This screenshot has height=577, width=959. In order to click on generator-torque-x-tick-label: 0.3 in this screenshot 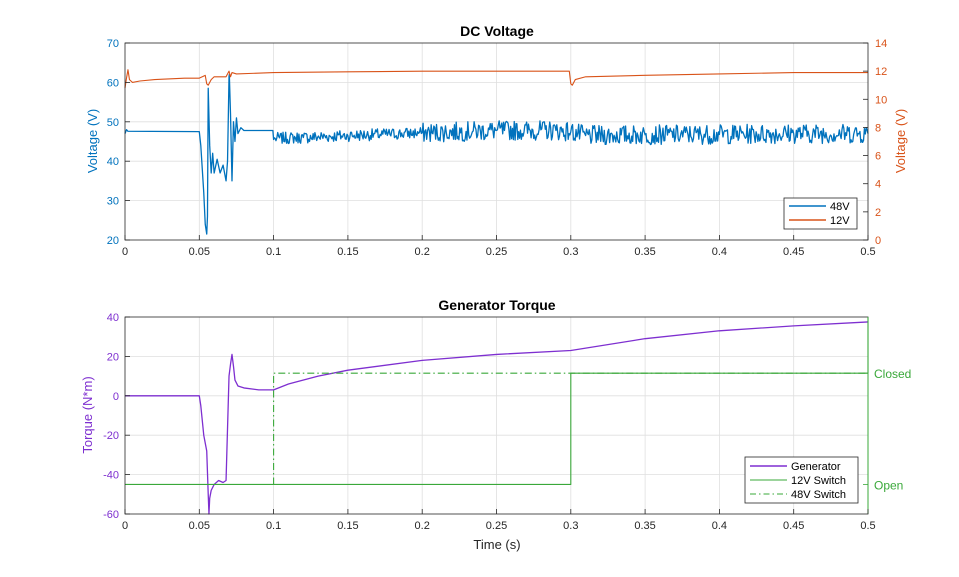, I will do `click(570, 526)`.